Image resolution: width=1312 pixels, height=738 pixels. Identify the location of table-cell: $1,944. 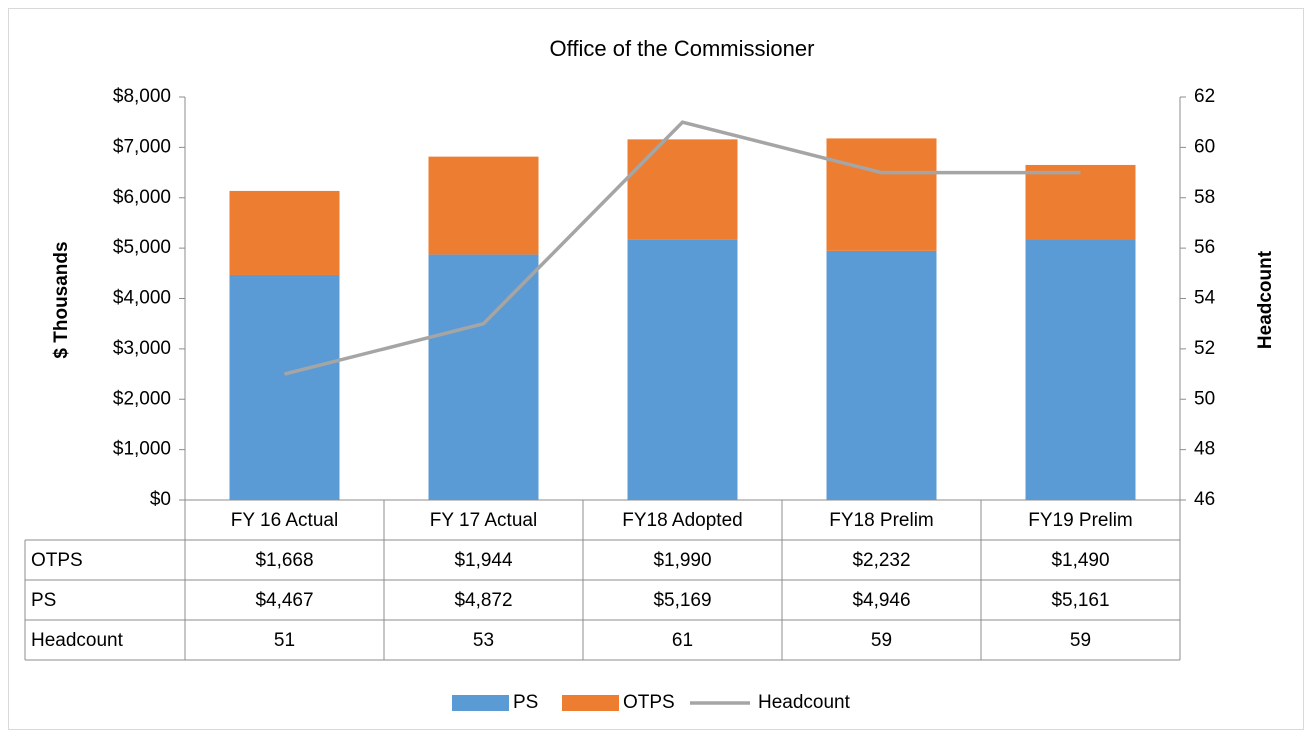
(483, 560).